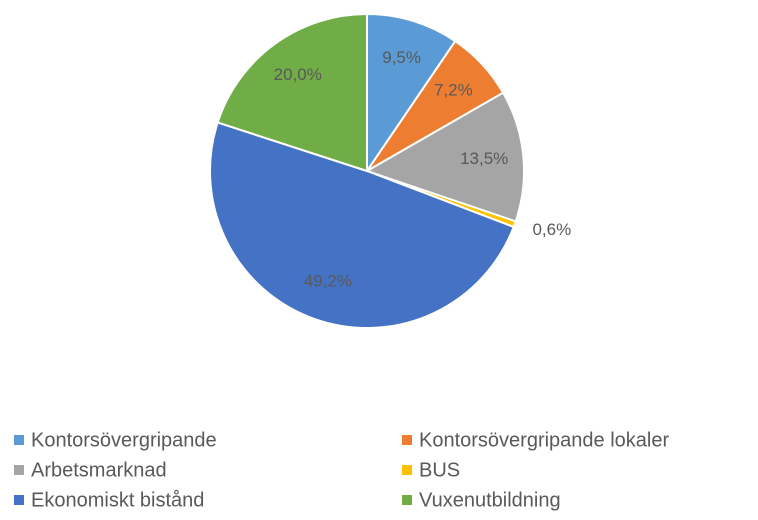 This screenshot has height=520, width=758. I want to click on legend-label: BUS, so click(439, 470).